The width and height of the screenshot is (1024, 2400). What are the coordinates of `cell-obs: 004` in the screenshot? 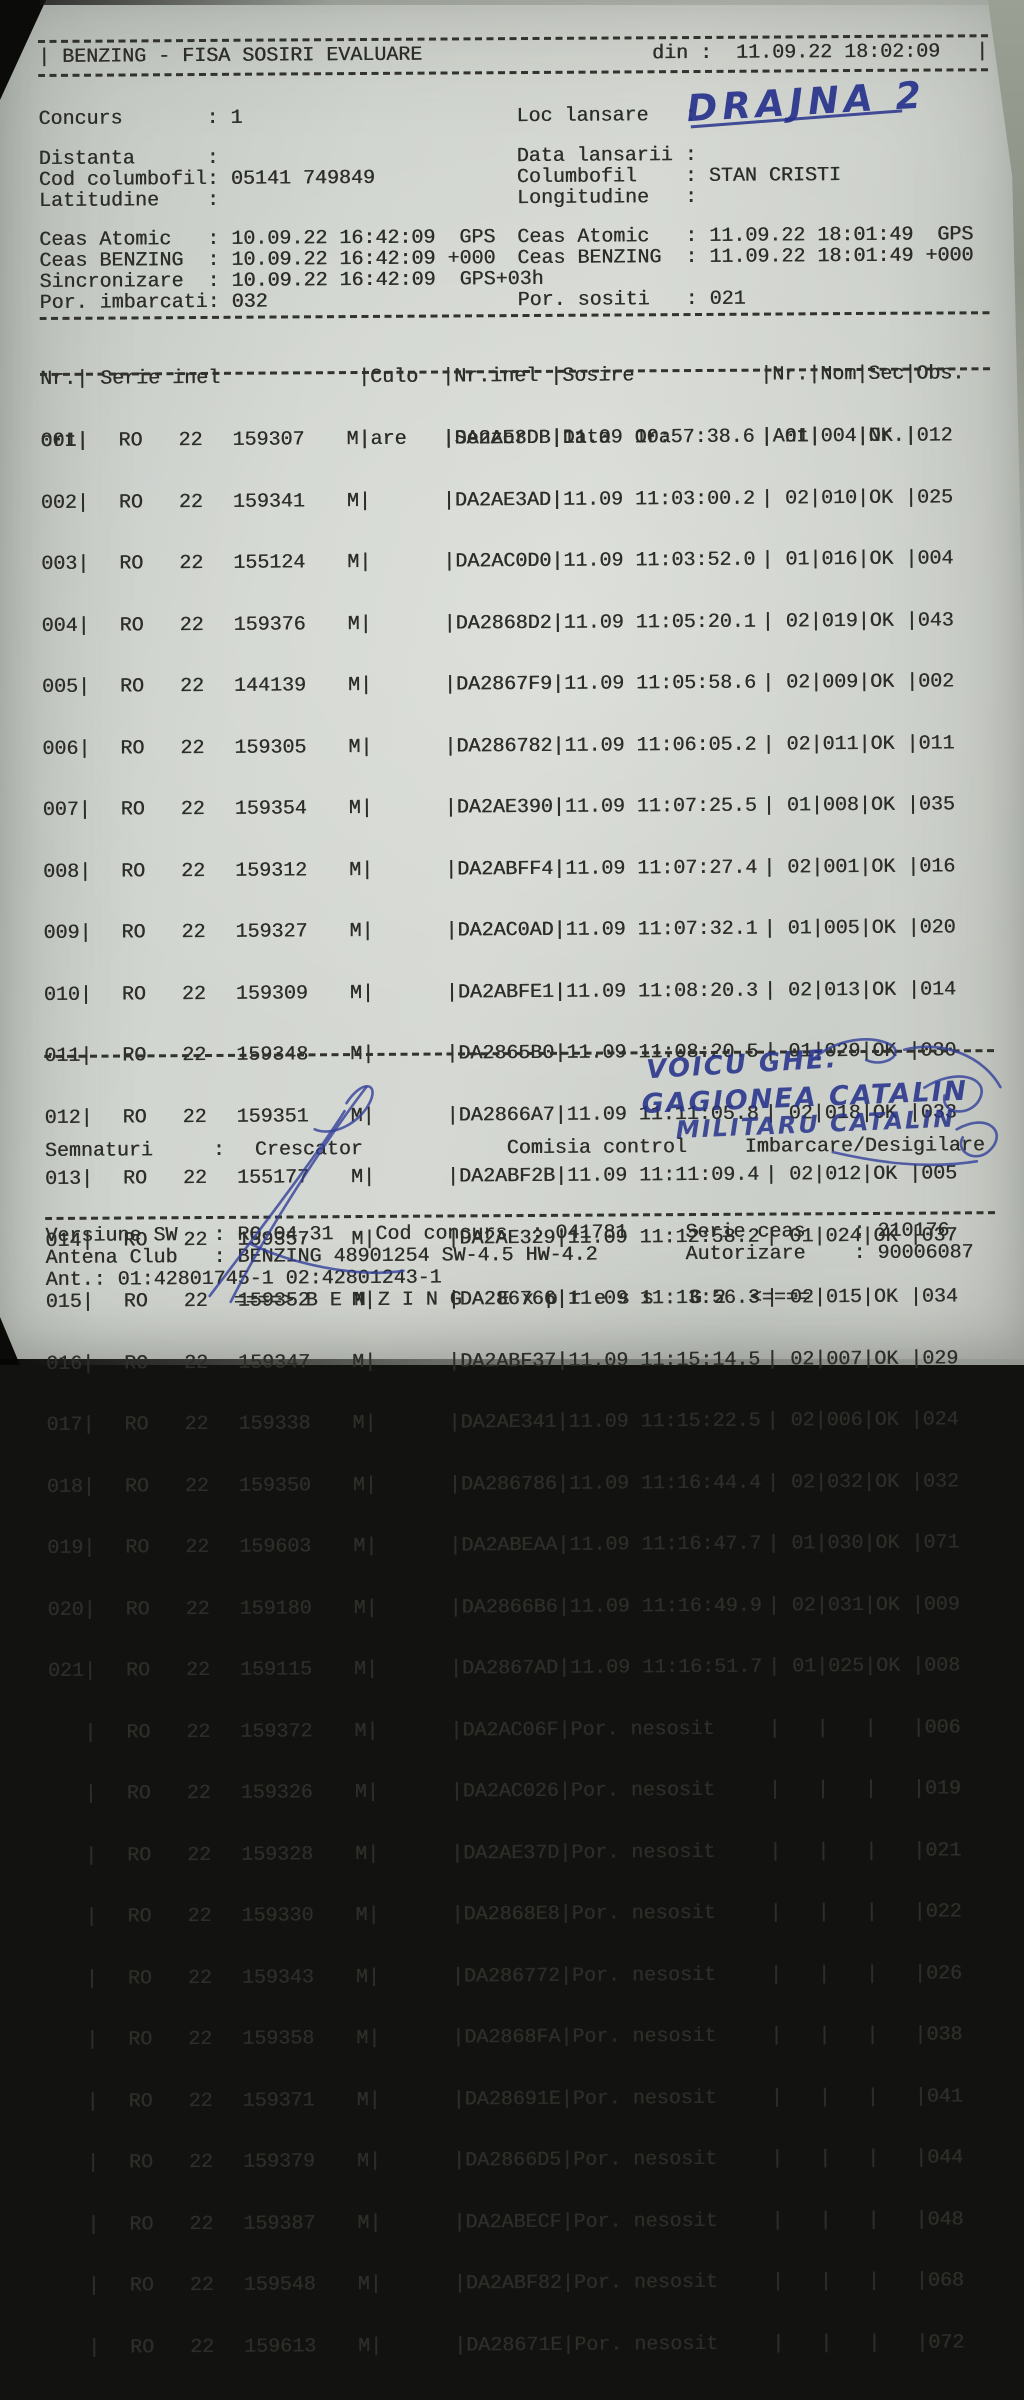 It's located at (938, 559).